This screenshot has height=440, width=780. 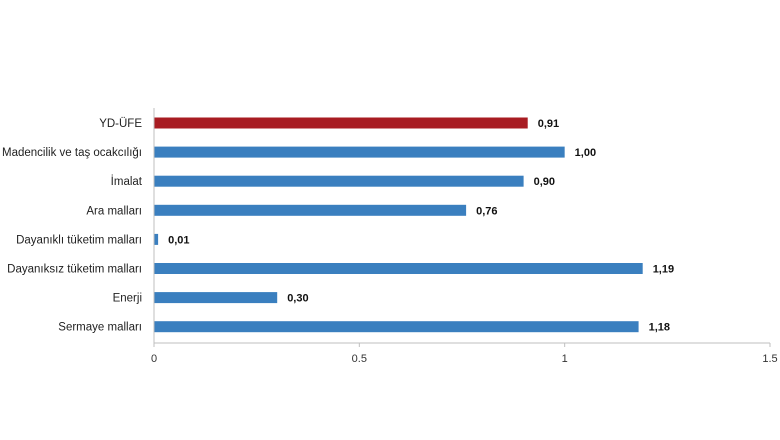 What do you see at coordinates (127, 299) in the screenshot?
I see `category-label: Enerji` at bounding box center [127, 299].